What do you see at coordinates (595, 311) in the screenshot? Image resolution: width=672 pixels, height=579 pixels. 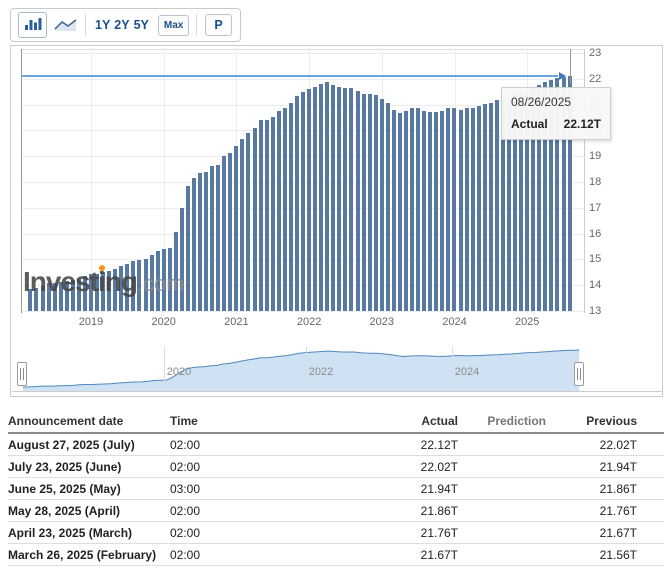 I see `y-axis-label: 13` at bounding box center [595, 311].